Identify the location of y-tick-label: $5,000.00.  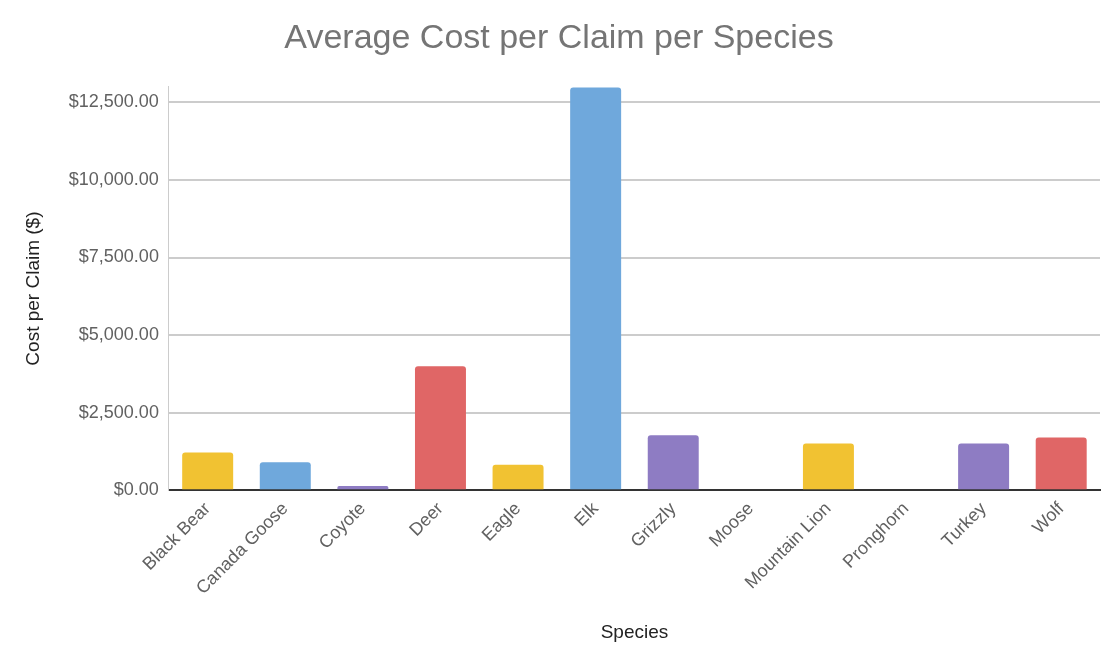
(118, 334).